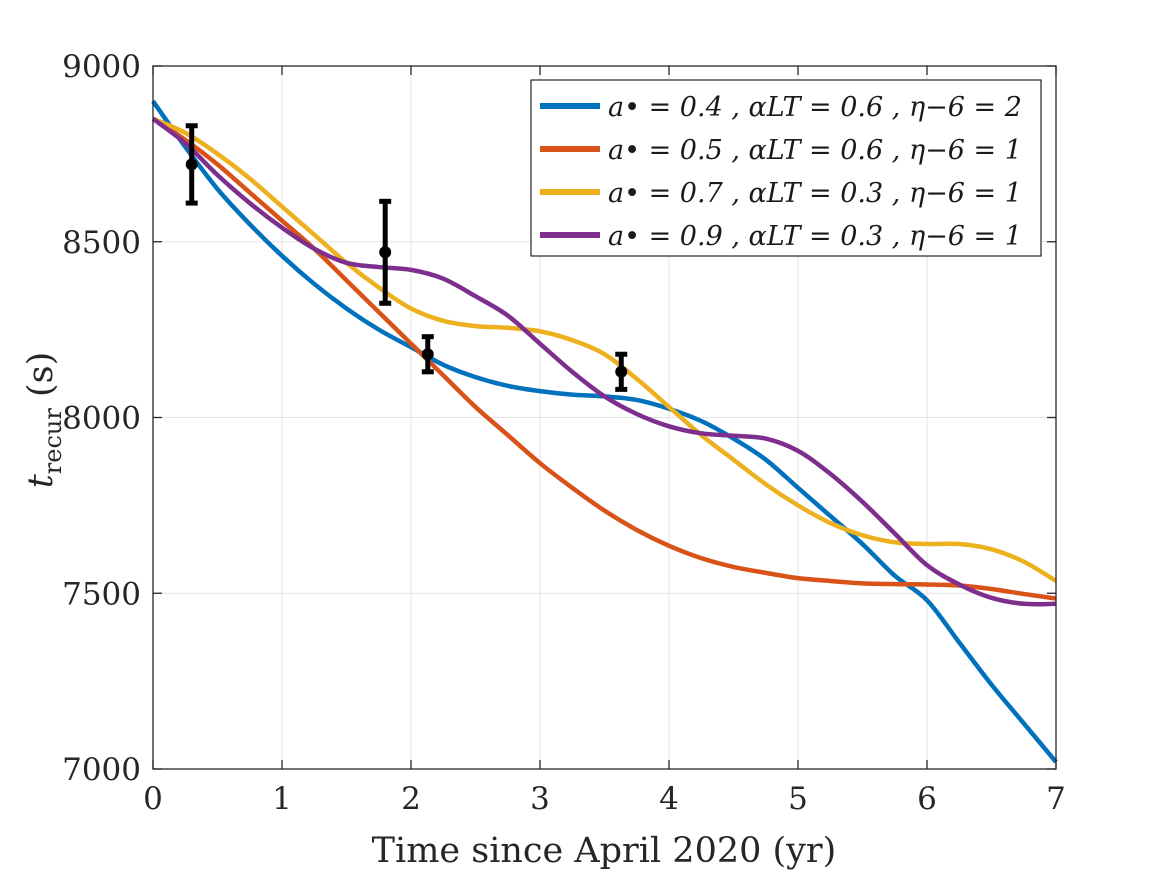  I want to click on legend-entry-purple: a• = 0.9 , αLT = 0.3 , η−6 = 1, so click(781, 236).